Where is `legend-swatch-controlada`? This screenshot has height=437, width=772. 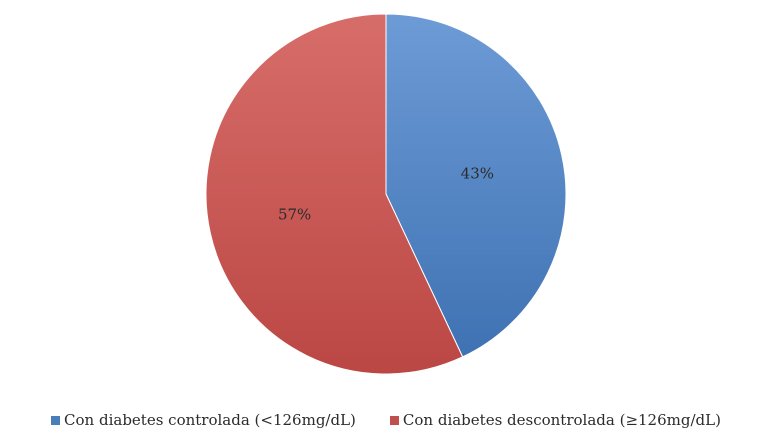
legend-swatch-controlada is located at coordinates (56, 420).